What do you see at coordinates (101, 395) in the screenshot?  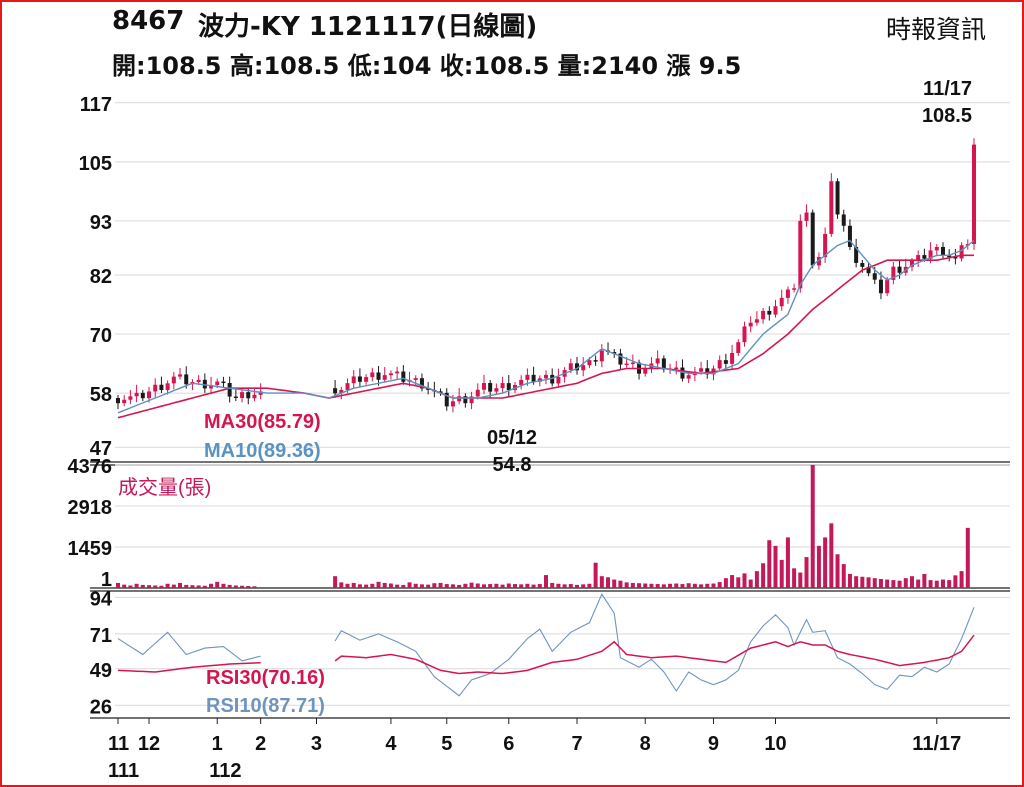 I see `price-tick-label: 58` at bounding box center [101, 395].